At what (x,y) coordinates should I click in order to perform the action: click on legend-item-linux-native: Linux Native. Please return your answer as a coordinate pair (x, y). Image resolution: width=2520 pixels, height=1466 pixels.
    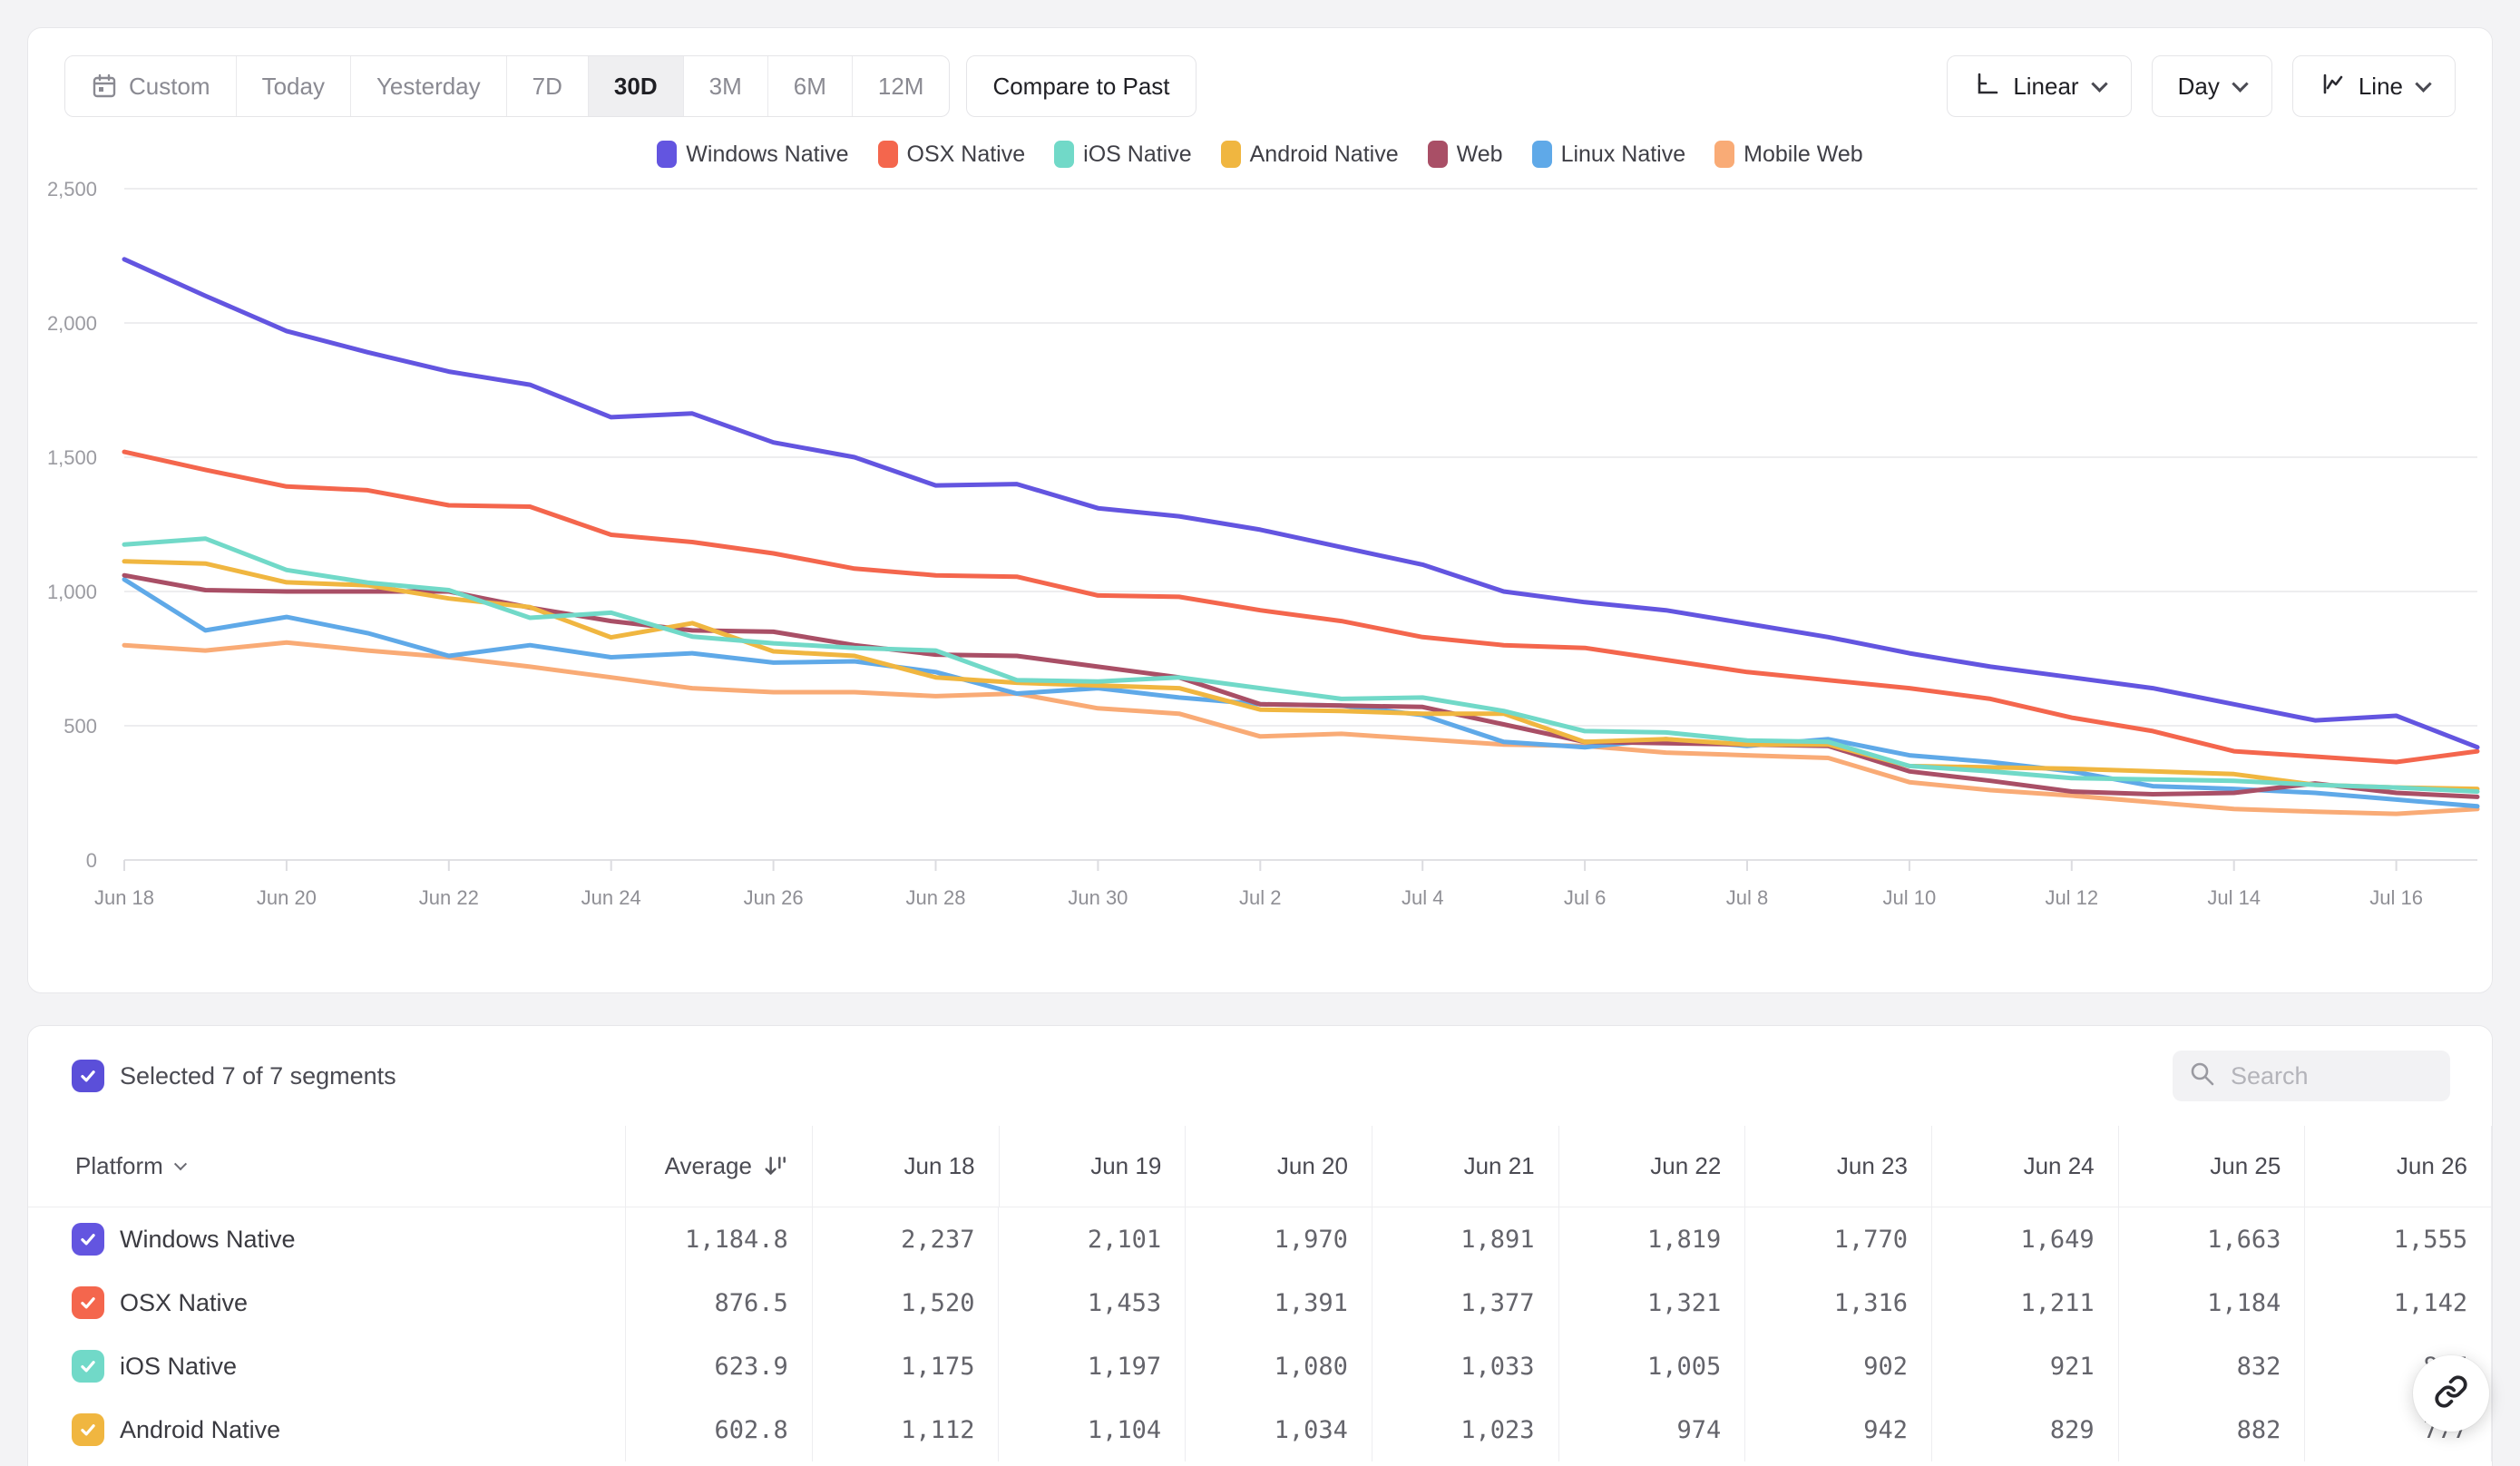
    Looking at the image, I should click on (1609, 154).